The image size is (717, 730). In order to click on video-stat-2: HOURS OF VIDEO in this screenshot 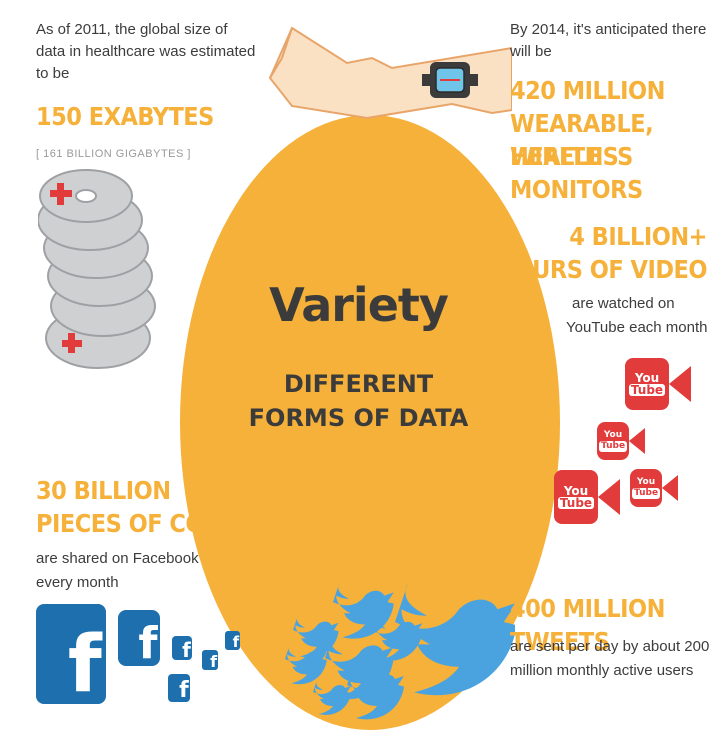, I will do `click(601, 269)`.